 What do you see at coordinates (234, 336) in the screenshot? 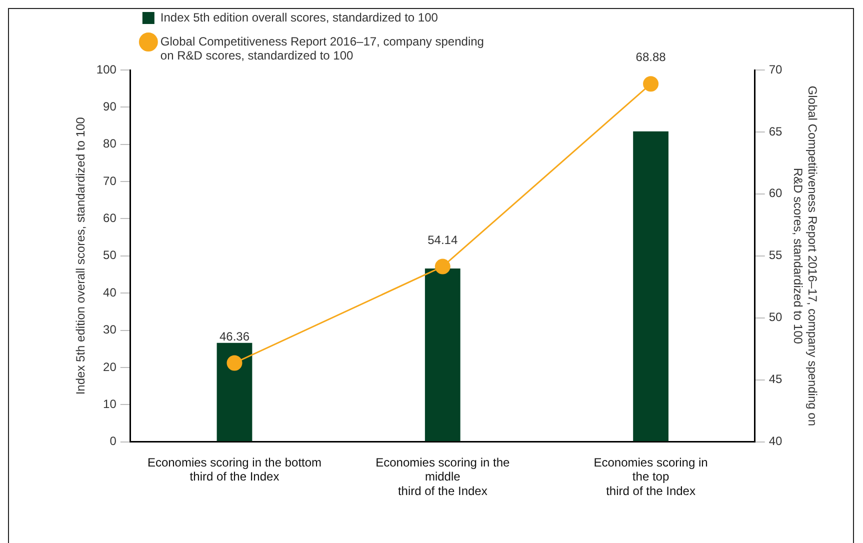
I see `data-label: 46.36` at bounding box center [234, 336].